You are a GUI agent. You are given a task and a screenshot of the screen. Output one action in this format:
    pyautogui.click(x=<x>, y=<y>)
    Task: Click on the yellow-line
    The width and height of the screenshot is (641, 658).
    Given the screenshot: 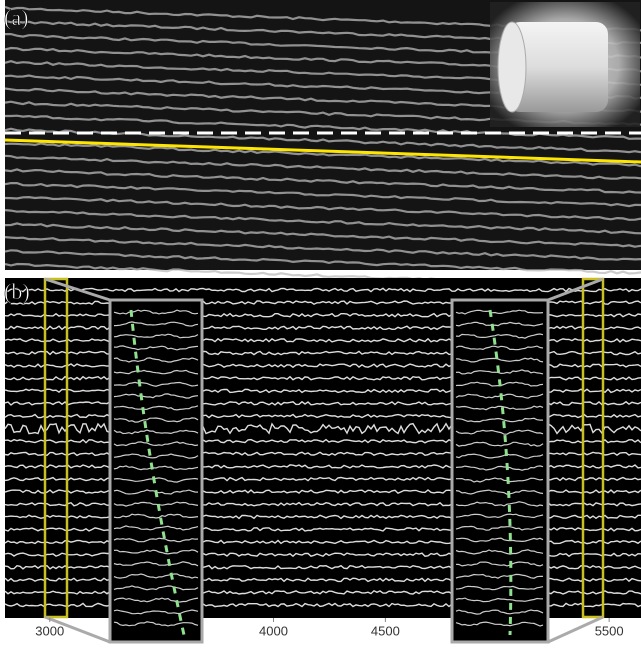 What is the action you would take?
    pyautogui.click(x=322, y=151)
    